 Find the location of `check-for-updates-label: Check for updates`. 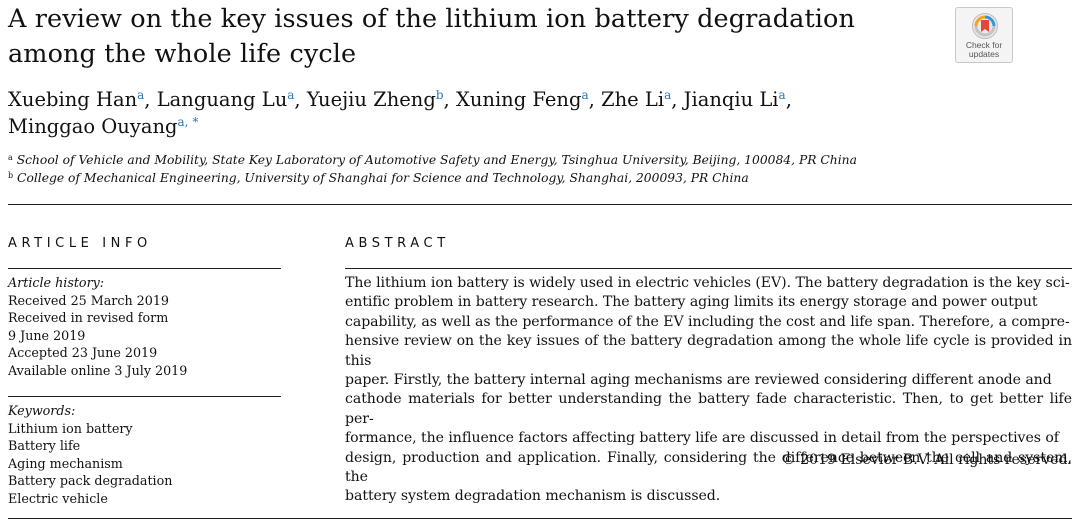

check-for-updates-label: Check for updates is located at coordinates (984, 49).